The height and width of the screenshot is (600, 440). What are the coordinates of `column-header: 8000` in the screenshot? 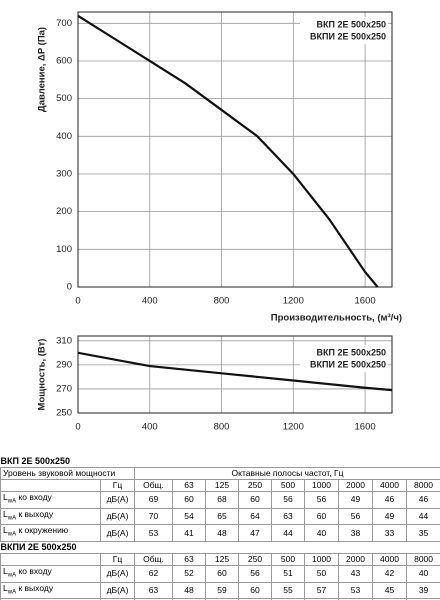 It's located at (422, 559).